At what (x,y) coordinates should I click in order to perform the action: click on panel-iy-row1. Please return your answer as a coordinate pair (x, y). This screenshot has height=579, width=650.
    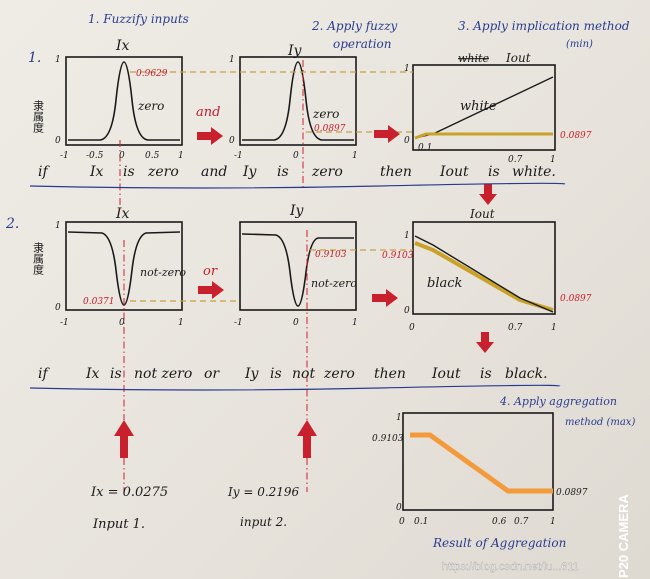
    Looking at the image, I should click on (298, 101).